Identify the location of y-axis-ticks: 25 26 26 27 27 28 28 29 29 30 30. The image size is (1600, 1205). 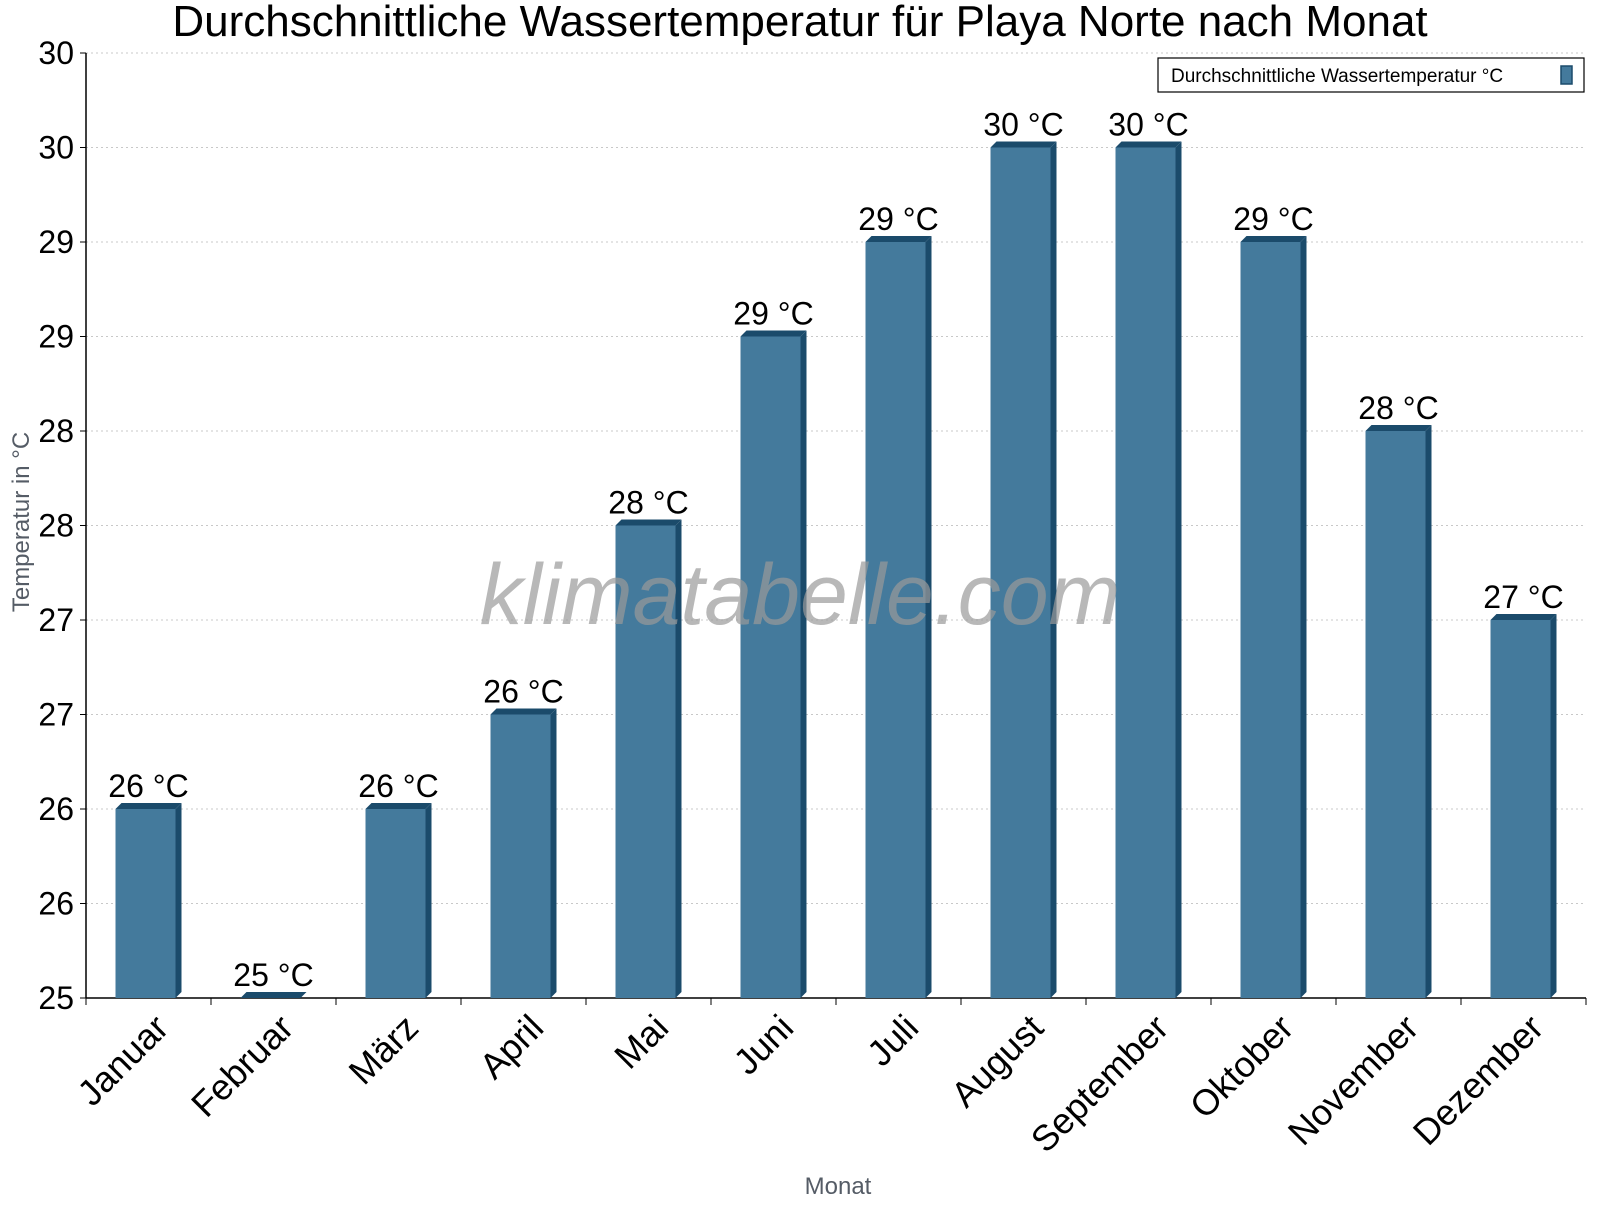
(62, 525).